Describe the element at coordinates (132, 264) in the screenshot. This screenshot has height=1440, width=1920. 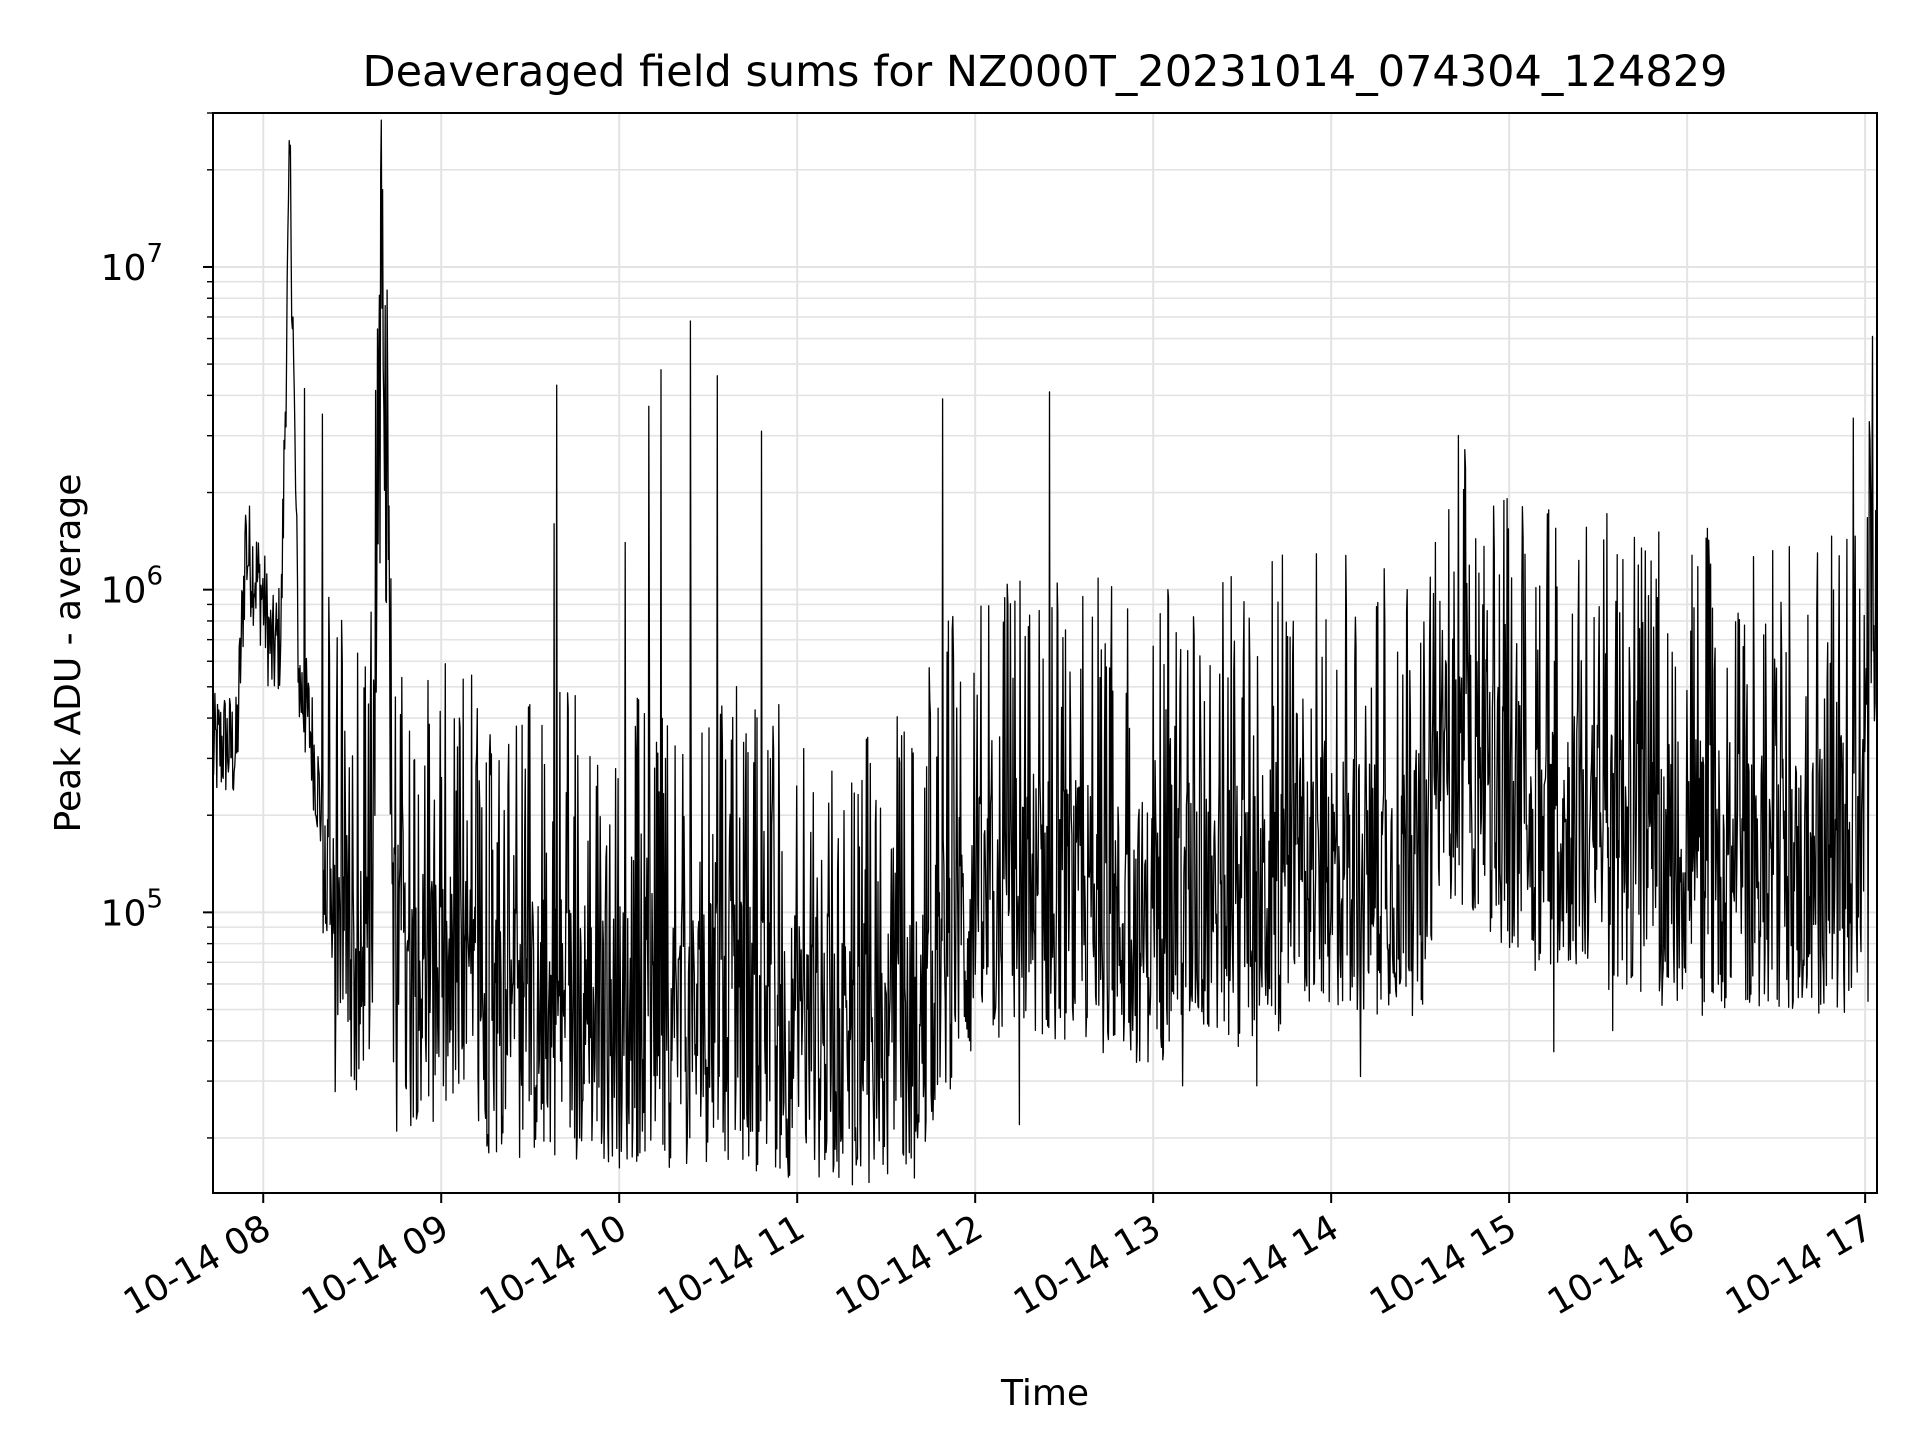
I see `y-tick-label: 10⁷` at that location.